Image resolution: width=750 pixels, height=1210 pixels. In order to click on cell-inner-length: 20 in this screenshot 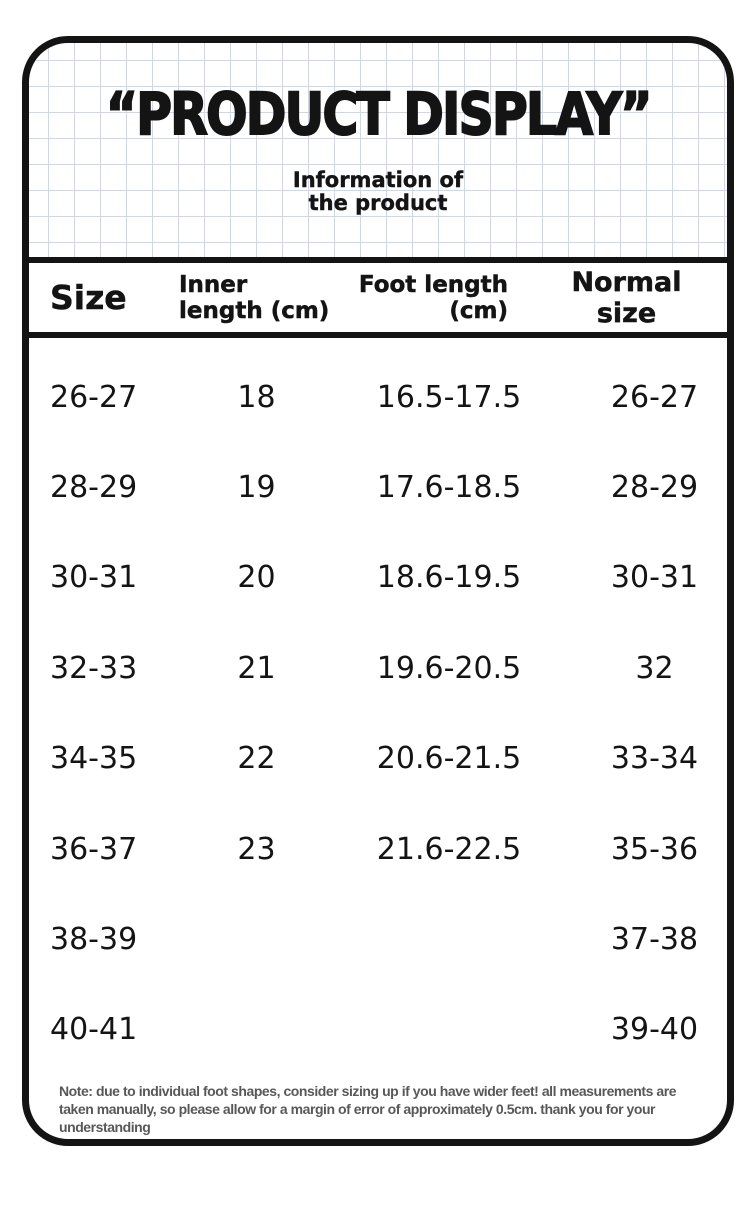, I will do `click(256, 578)`.